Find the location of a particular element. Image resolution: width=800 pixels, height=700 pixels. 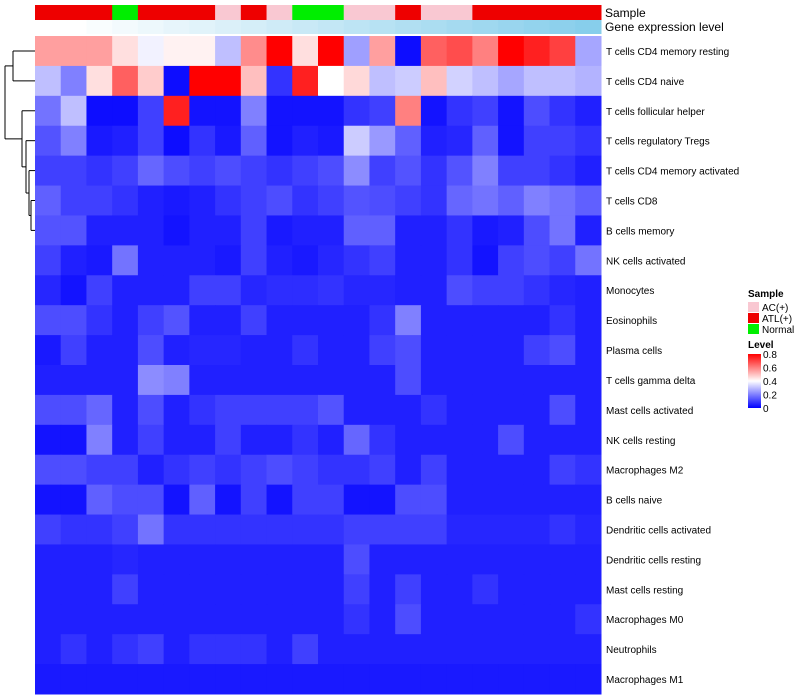

row-label: NK cells resting is located at coordinates (640, 441).